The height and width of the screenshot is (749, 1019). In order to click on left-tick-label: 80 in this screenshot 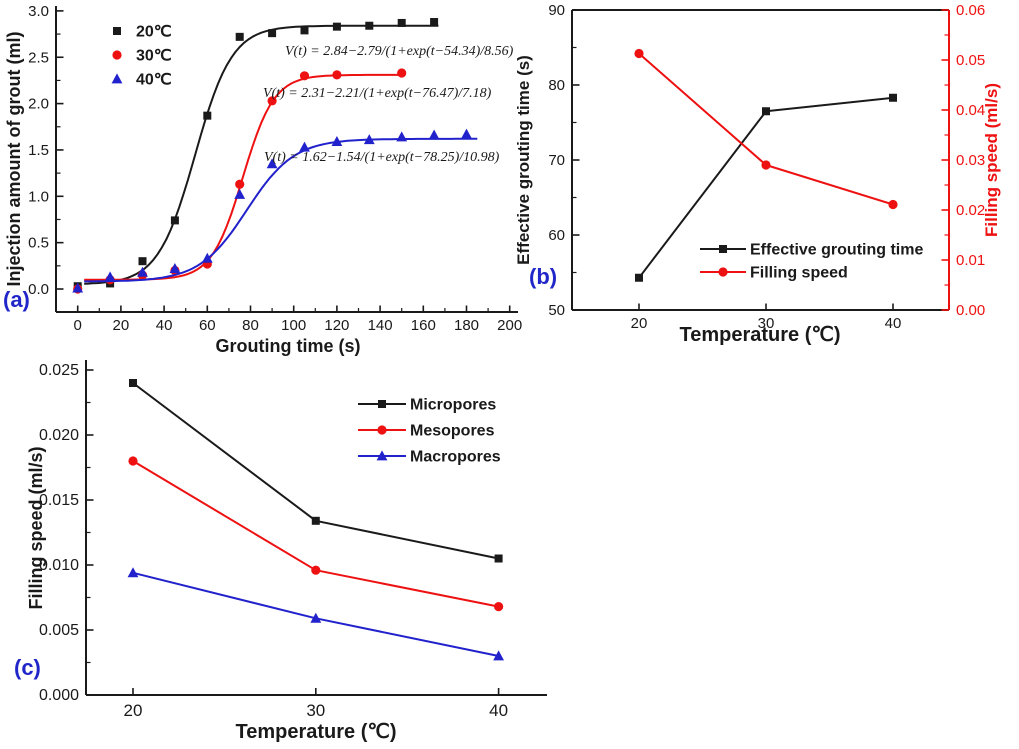, I will do `click(556, 85)`.